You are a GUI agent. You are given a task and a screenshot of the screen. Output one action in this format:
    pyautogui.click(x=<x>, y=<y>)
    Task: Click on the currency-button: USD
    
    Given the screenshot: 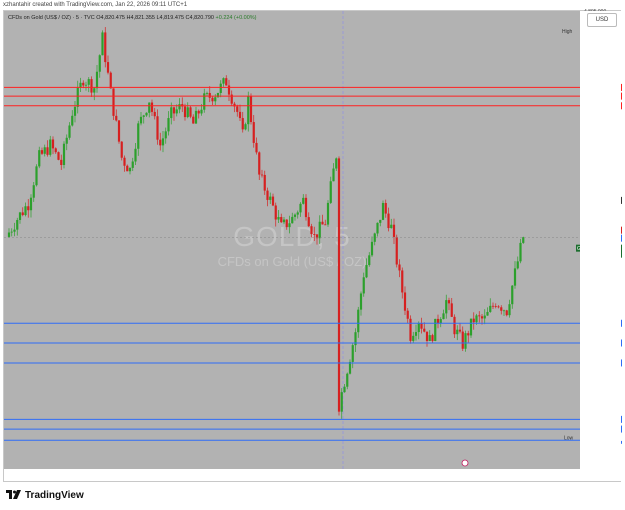 What is the action you would take?
    pyautogui.click(x=602, y=20)
    